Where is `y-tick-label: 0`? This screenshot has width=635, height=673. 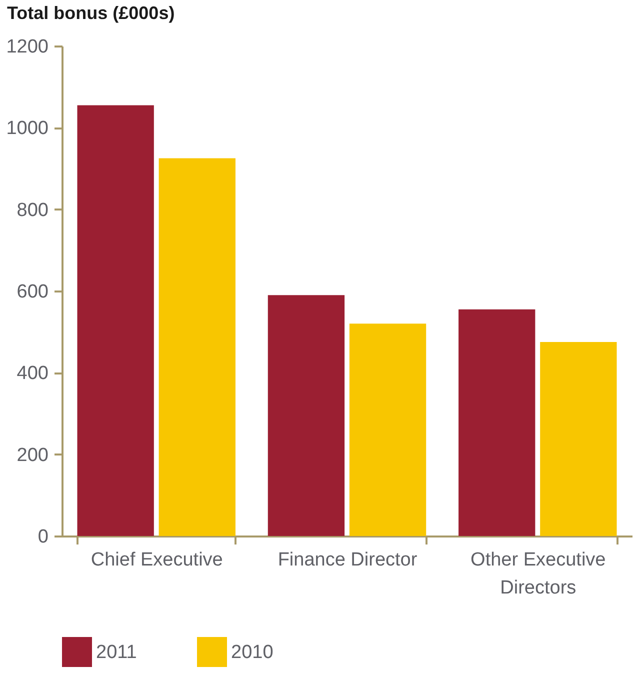
y-tick-label: 0 is located at coordinates (43, 537).